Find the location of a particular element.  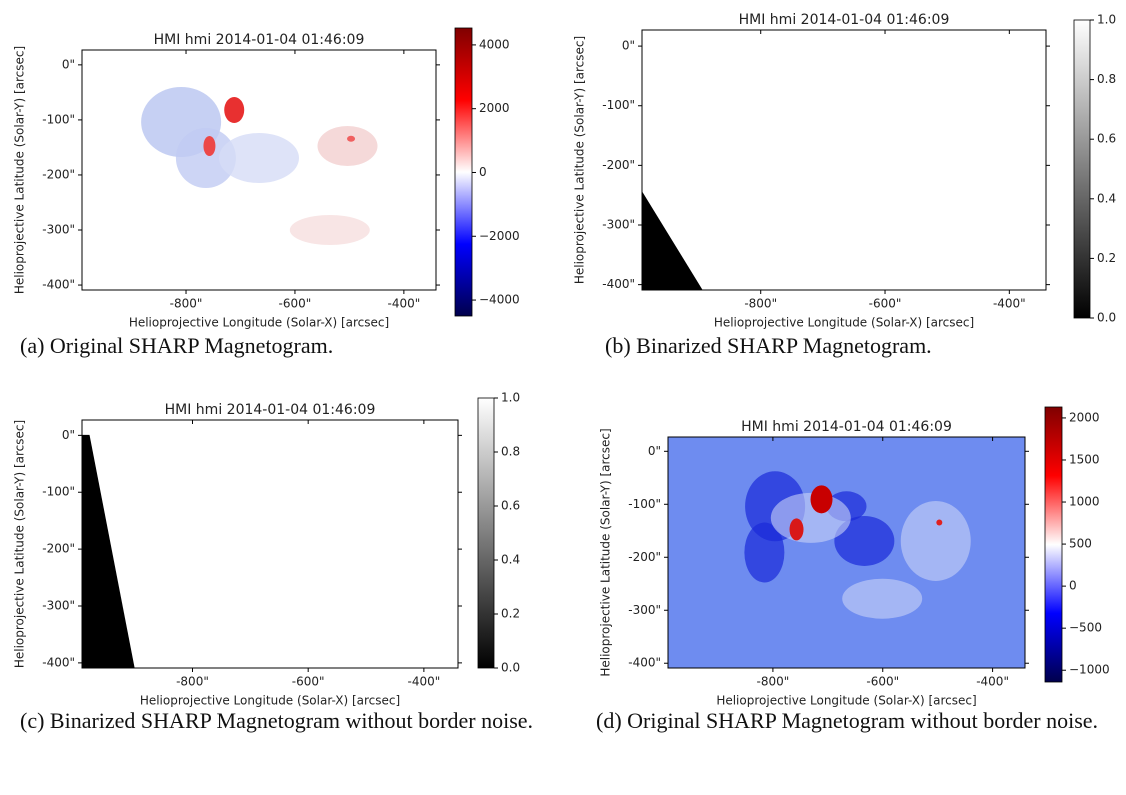

colorbar-tick-label: −2000 is located at coordinates (499, 236).